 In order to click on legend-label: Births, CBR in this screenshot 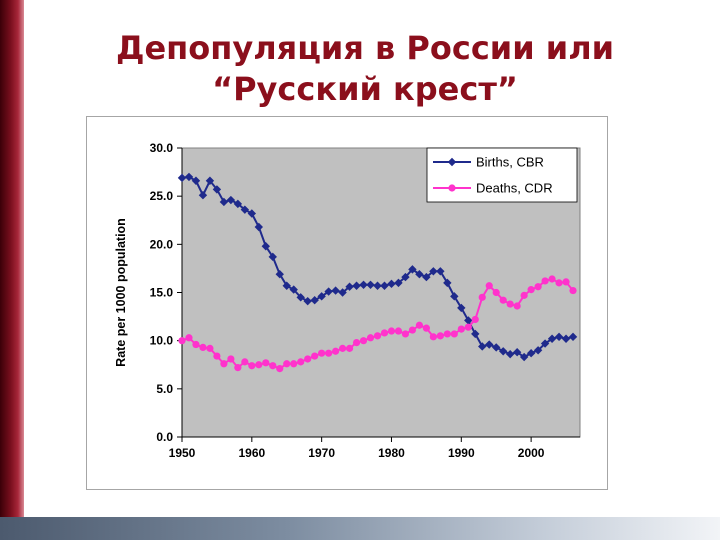, I will do `click(510, 162)`.